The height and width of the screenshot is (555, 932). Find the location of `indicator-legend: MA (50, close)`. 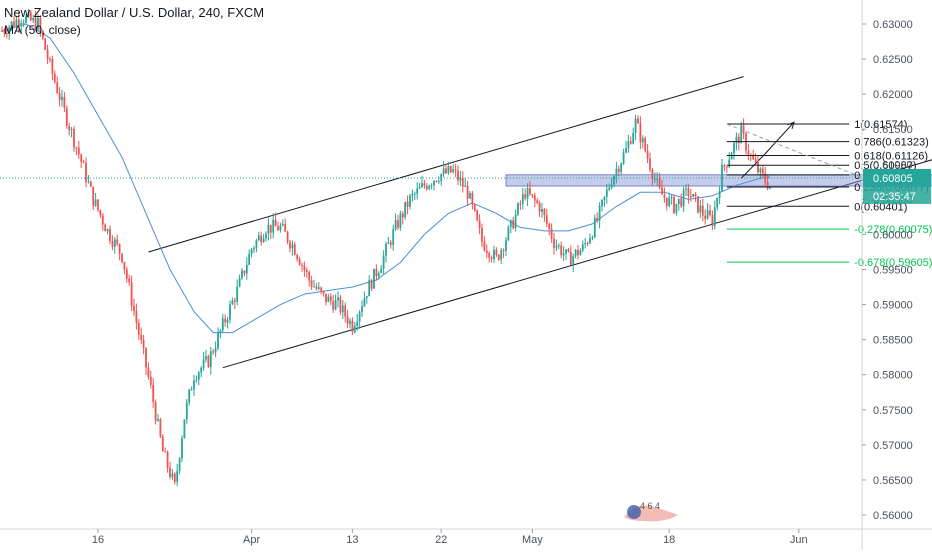

indicator-legend: MA (50, close) is located at coordinates (42, 30).